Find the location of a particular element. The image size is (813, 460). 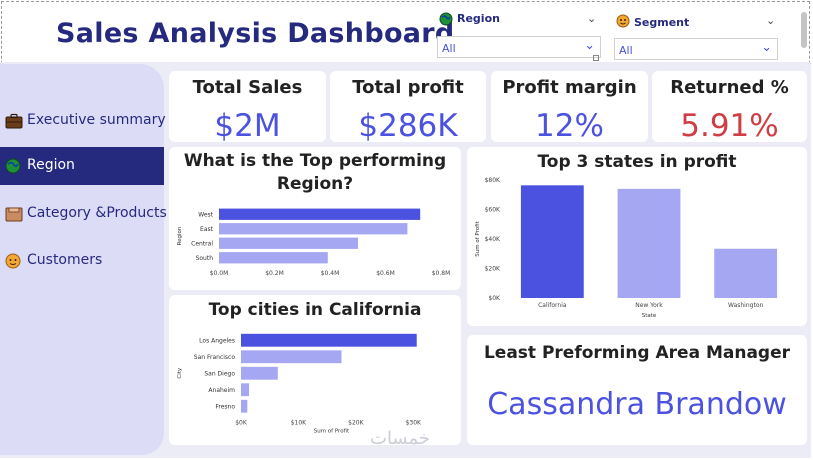

tick-label: $0.6M is located at coordinates (385, 273).